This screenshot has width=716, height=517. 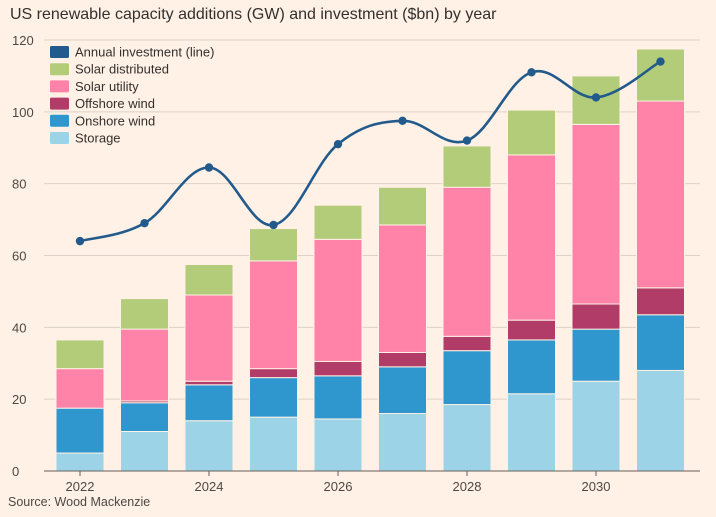 What do you see at coordinates (98, 138) in the screenshot?
I see `legend-label: Storage` at bounding box center [98, 138].